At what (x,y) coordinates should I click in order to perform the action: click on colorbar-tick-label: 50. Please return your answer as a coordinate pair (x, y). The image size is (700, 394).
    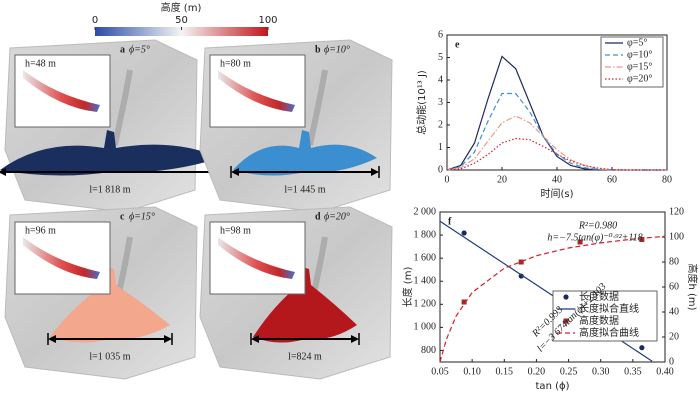
    Looking at the image, I should click on (181, 20).